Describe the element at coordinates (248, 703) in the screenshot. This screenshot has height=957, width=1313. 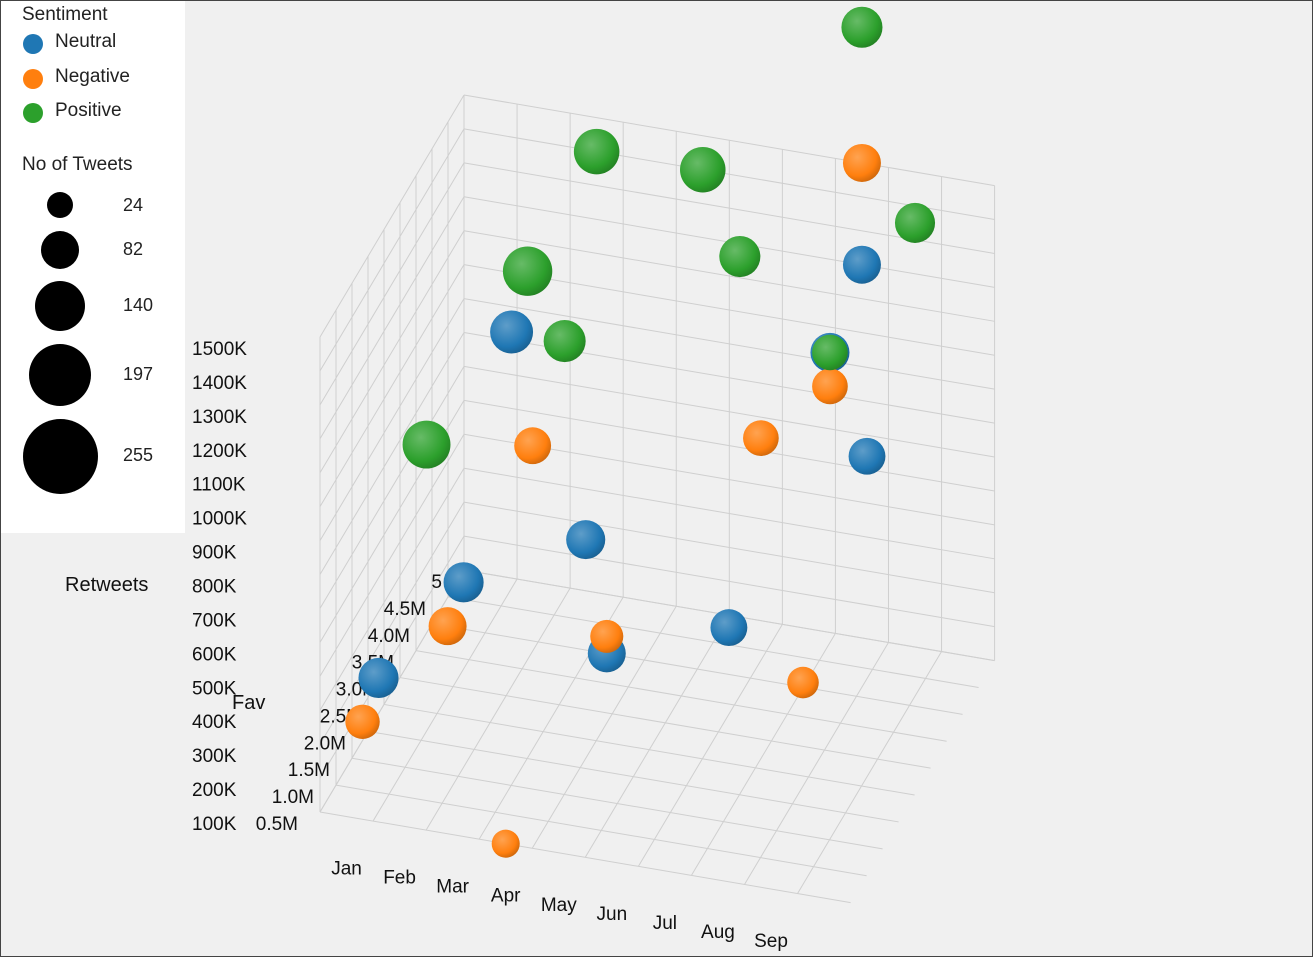
I see `fav-axis-title: Fav` at that location.